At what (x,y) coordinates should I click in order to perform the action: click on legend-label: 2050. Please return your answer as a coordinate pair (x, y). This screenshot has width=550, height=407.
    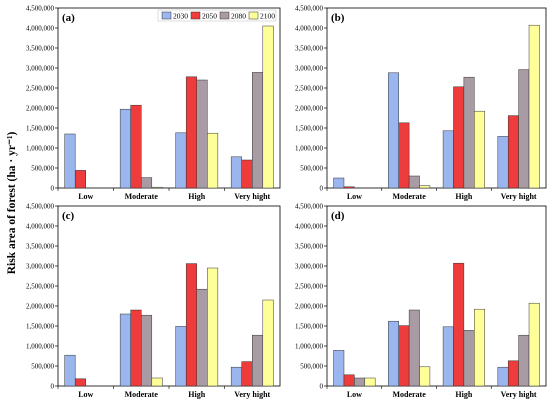
    Looking at the image, I should click on (209, 16).